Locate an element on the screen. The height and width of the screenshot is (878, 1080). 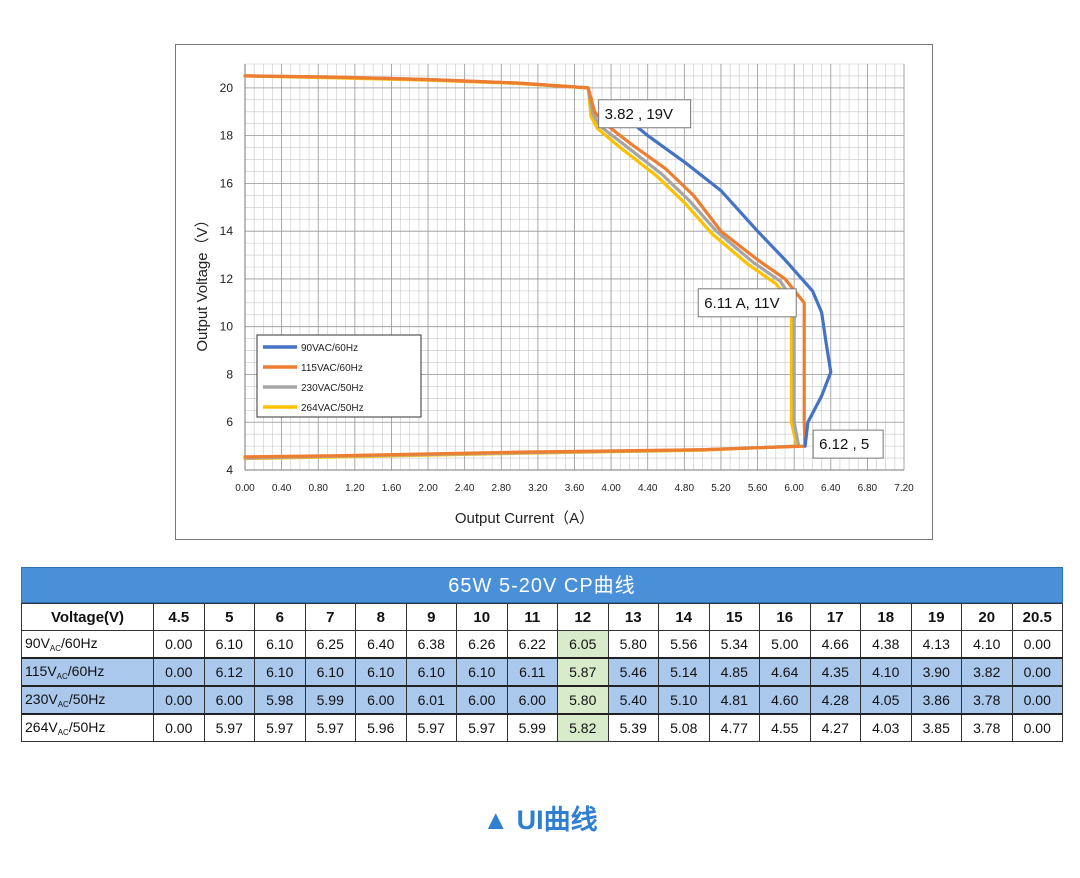
table-cell: 4.77 is located at coordinates (734, 727).